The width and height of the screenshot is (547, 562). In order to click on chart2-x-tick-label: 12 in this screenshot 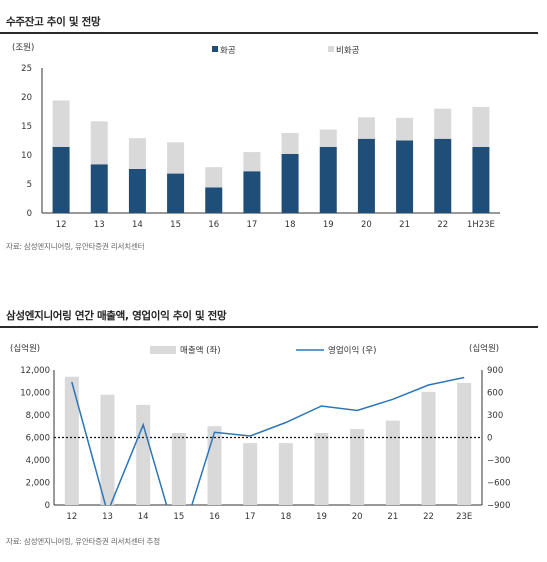, I will do `click(71, 517)`.